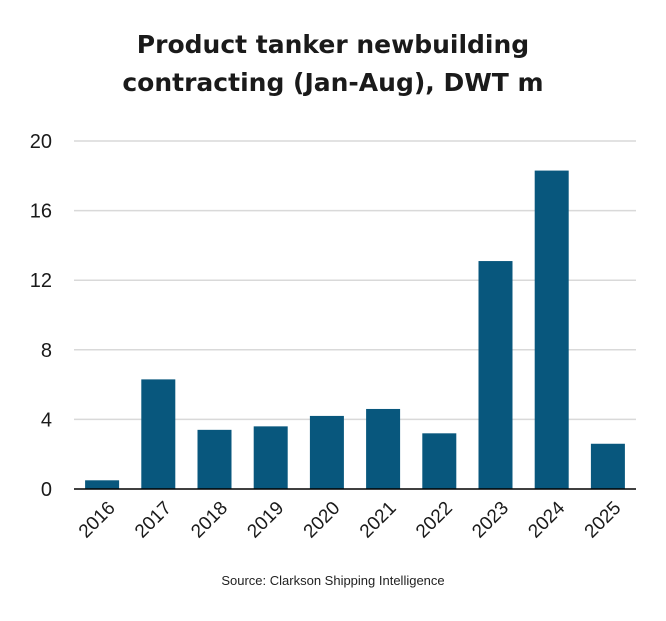  Describe the element at coordinates (333, 580) in the screenshot. I see `source-note: Source: Clarkson Shipping Intelligence` at that location.